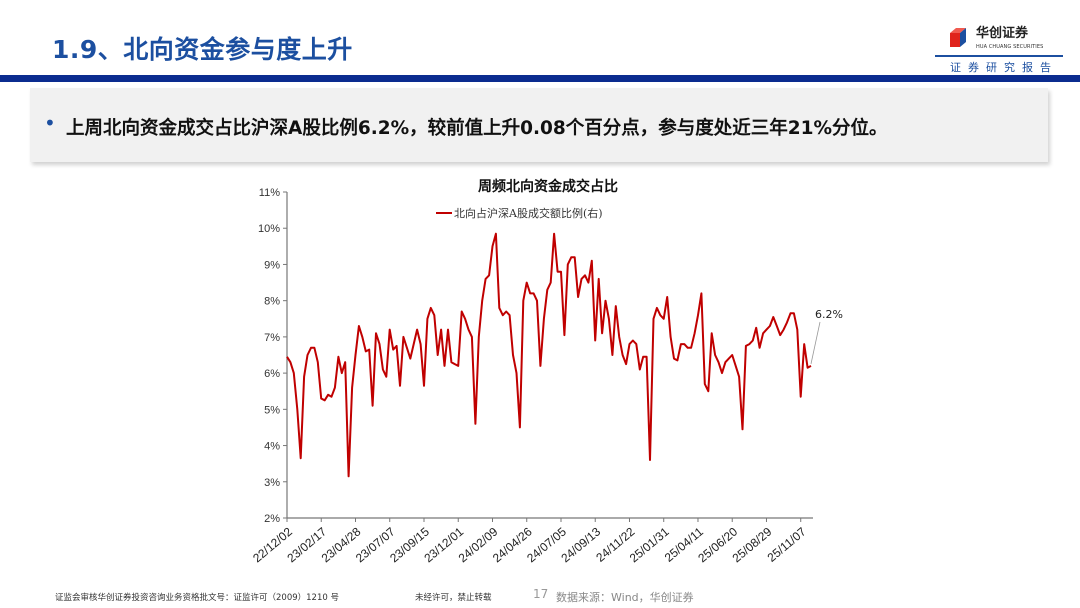 The height and width of the screenshot is (608, 1080). Describe the element at coordinates (548, 186) in the screenshot. I see `chart-title: 周频北向资金成交占比` at that location.